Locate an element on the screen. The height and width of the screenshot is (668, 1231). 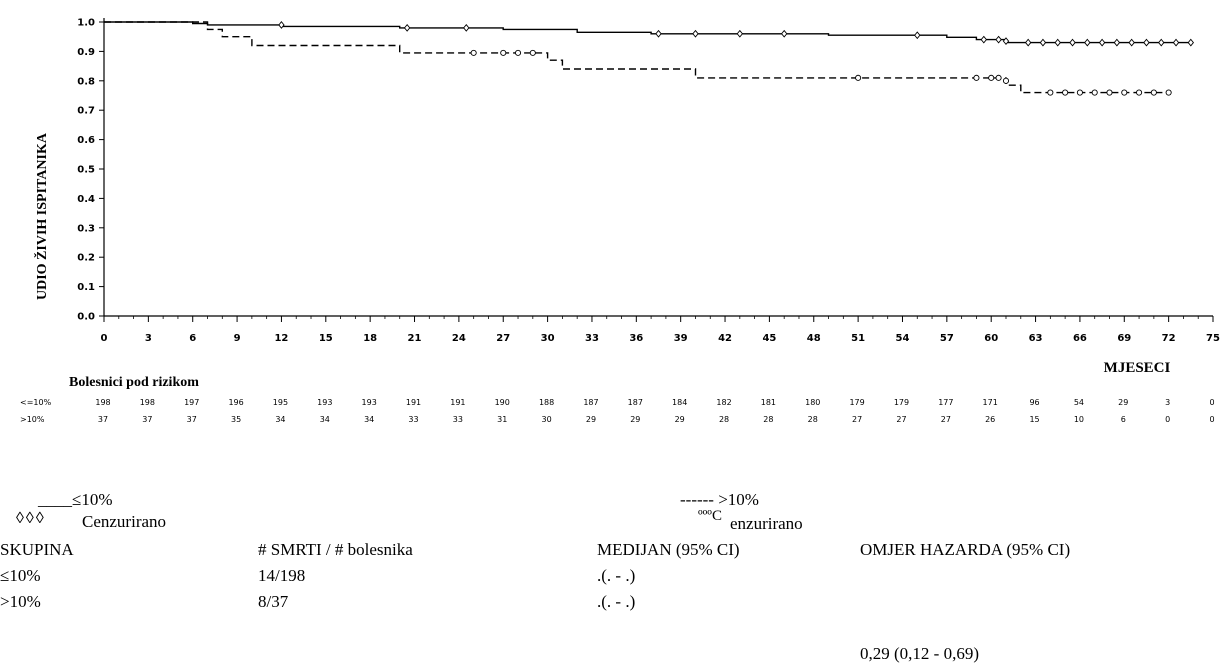
risk-value: 26 is located at coordinates (990, 419).